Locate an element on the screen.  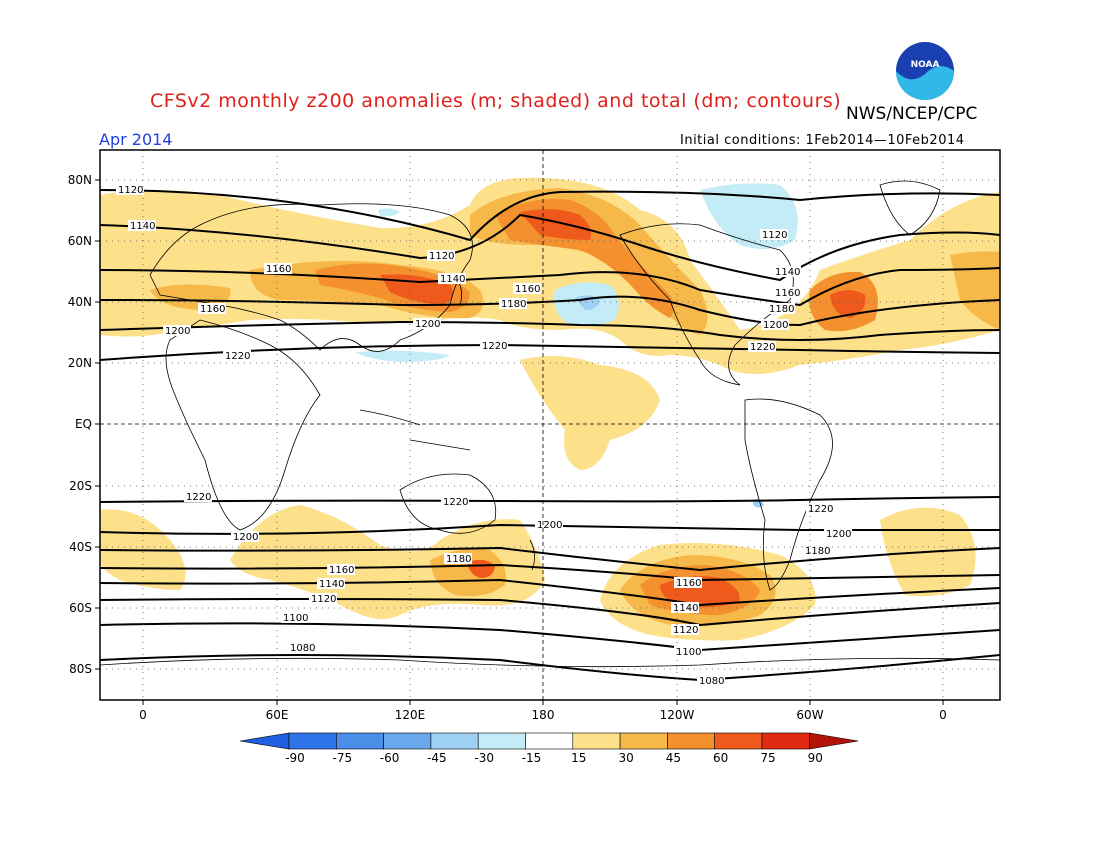
colorbar-label: 60 is located at coordinates (720, 758).